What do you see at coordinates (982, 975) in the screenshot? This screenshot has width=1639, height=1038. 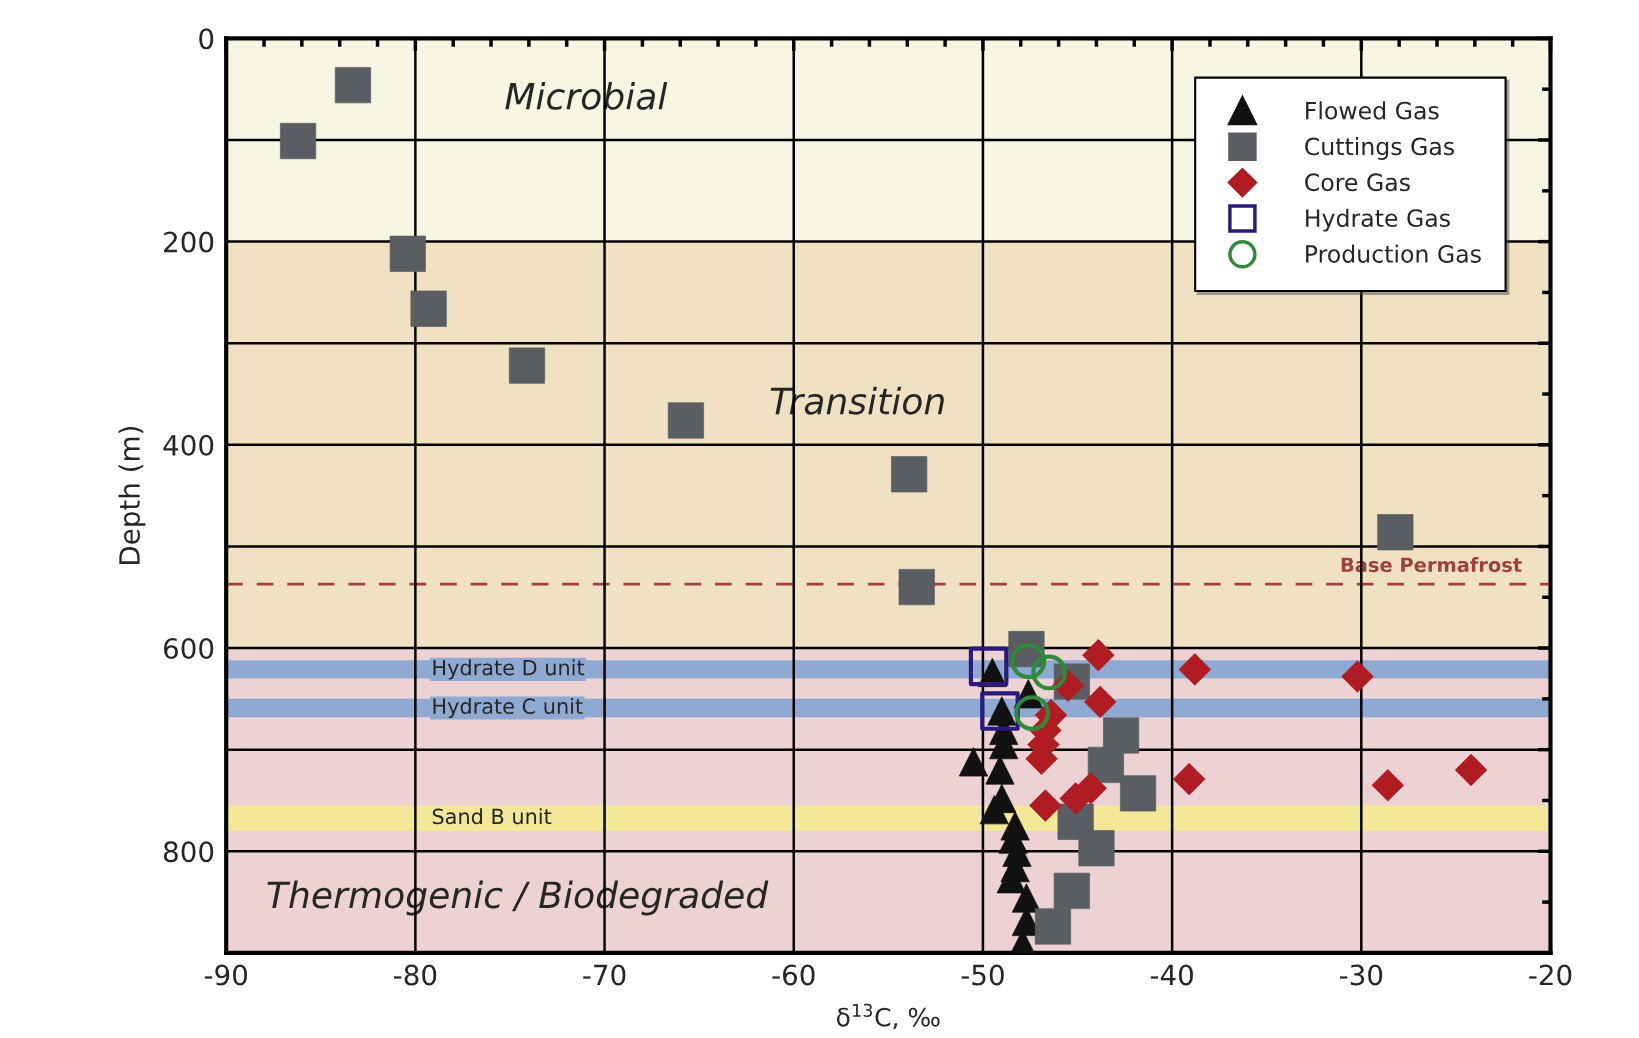 I see `x-tick-label: -50` at bounding box center [982, 975].